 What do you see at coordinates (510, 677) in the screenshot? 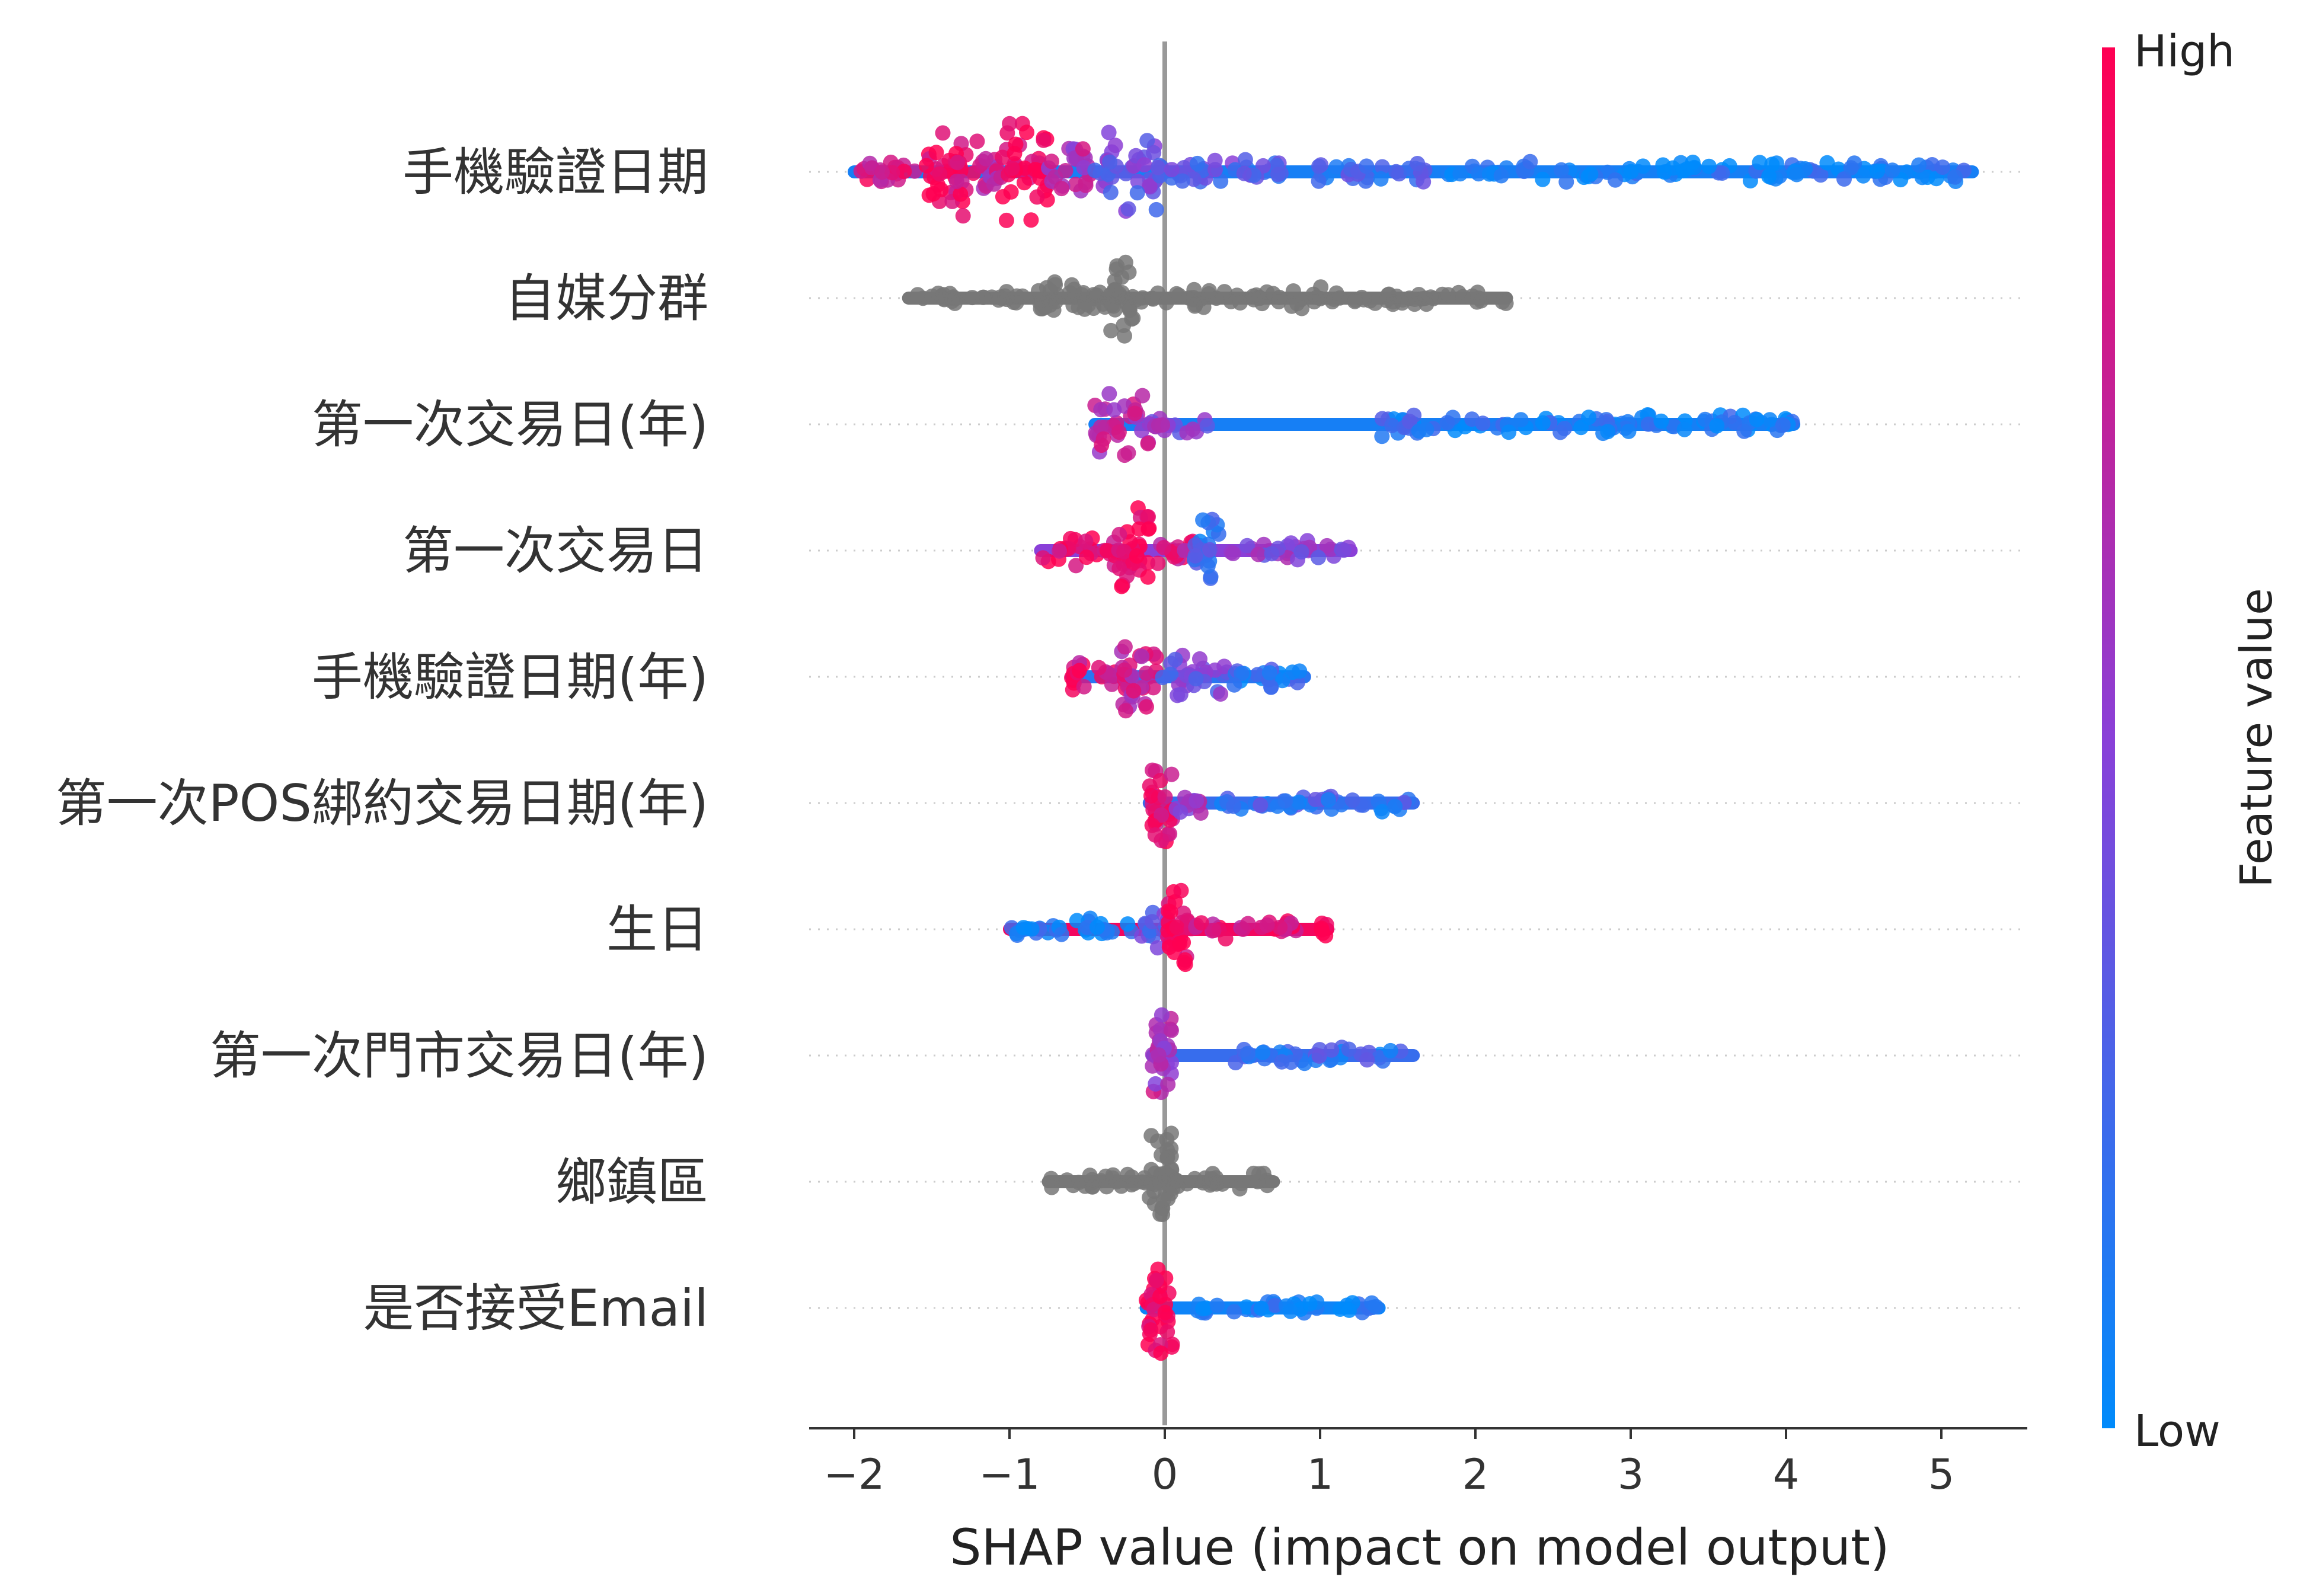
I see `feature-label: 手機驗證日期(年)` at bounding box center [510, 677].